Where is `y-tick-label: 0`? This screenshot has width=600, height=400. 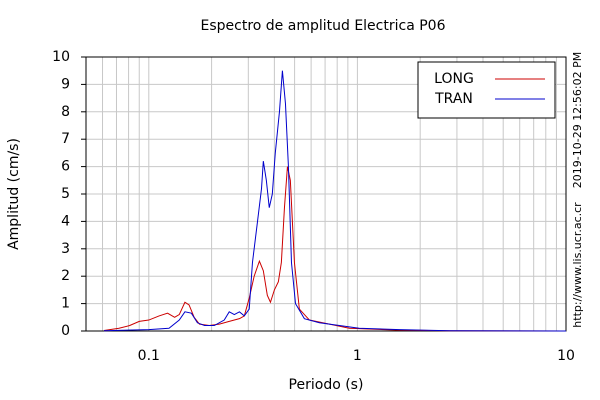 y-tick-label: 0 is located at coordinates (65, 331).